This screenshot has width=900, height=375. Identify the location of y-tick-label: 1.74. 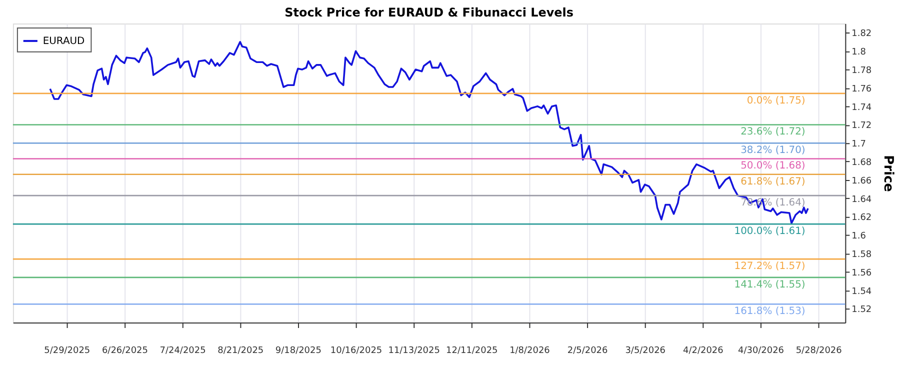
(862, 107).